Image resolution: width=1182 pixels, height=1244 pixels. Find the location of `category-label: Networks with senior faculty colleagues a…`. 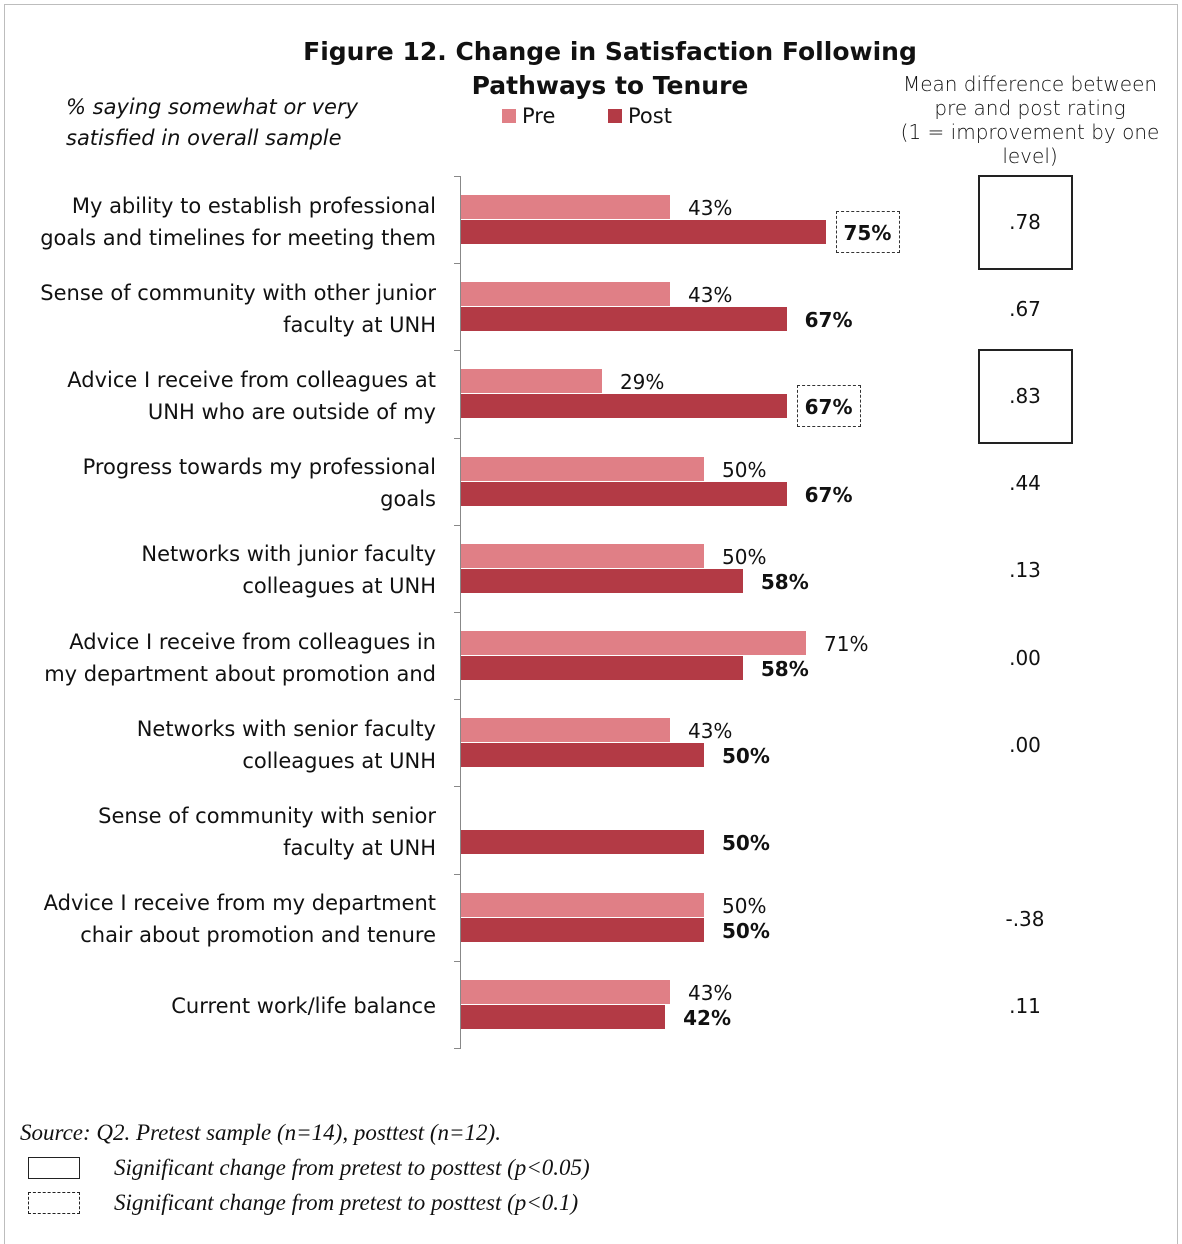

category-label: Networks with senior faculty colleagues a… is located at coordinates (218, 745).